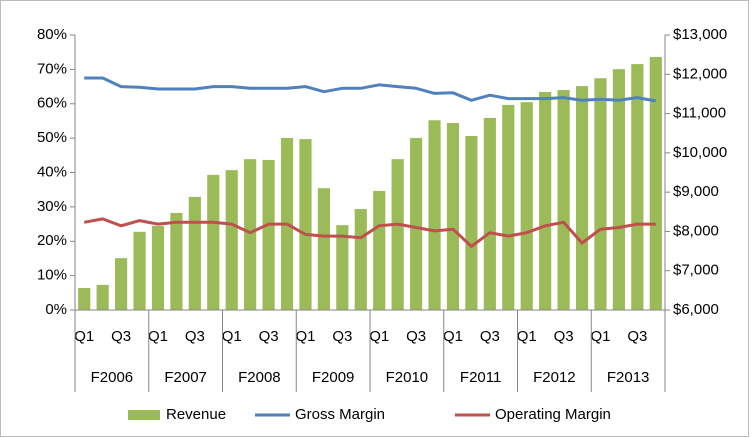 This screenshot has height=438, width=756. What do you see at coordinates (56, 309) in the screenshot?
I see `y-tick-label: 0%` at bounding box center [56, 309].